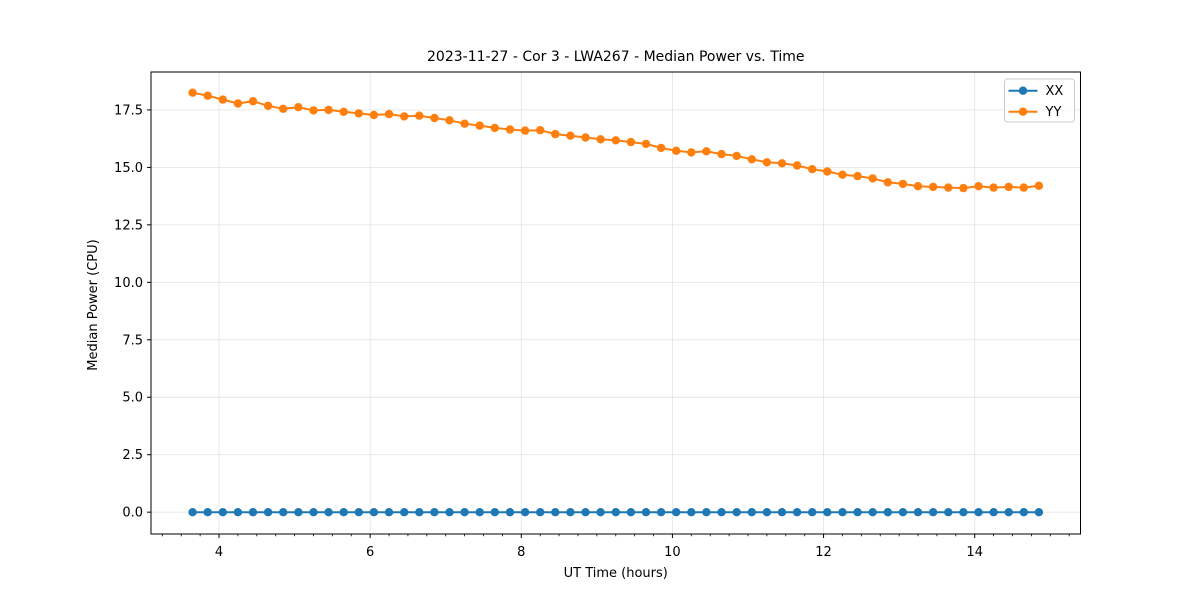  I want to click on series-YY, so click(616, 140).